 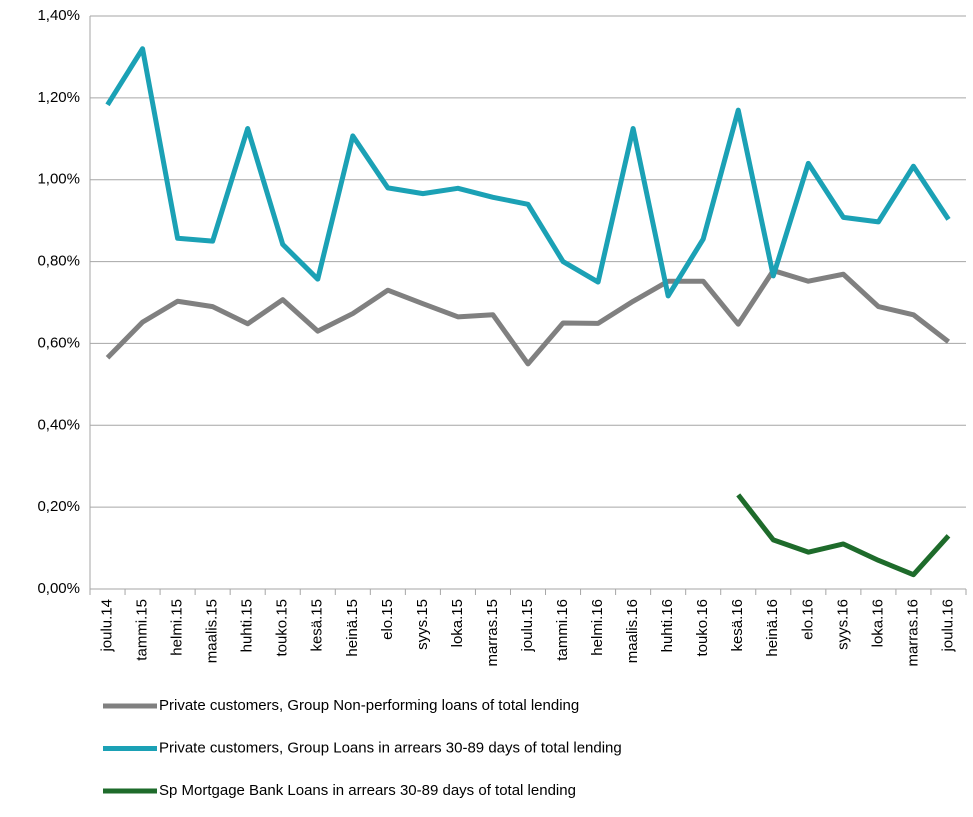 What do you see at coordinates (58, 179) in the screenshot?
I see `y-tick-label: 1,00%` at bounding box center [58, 179].